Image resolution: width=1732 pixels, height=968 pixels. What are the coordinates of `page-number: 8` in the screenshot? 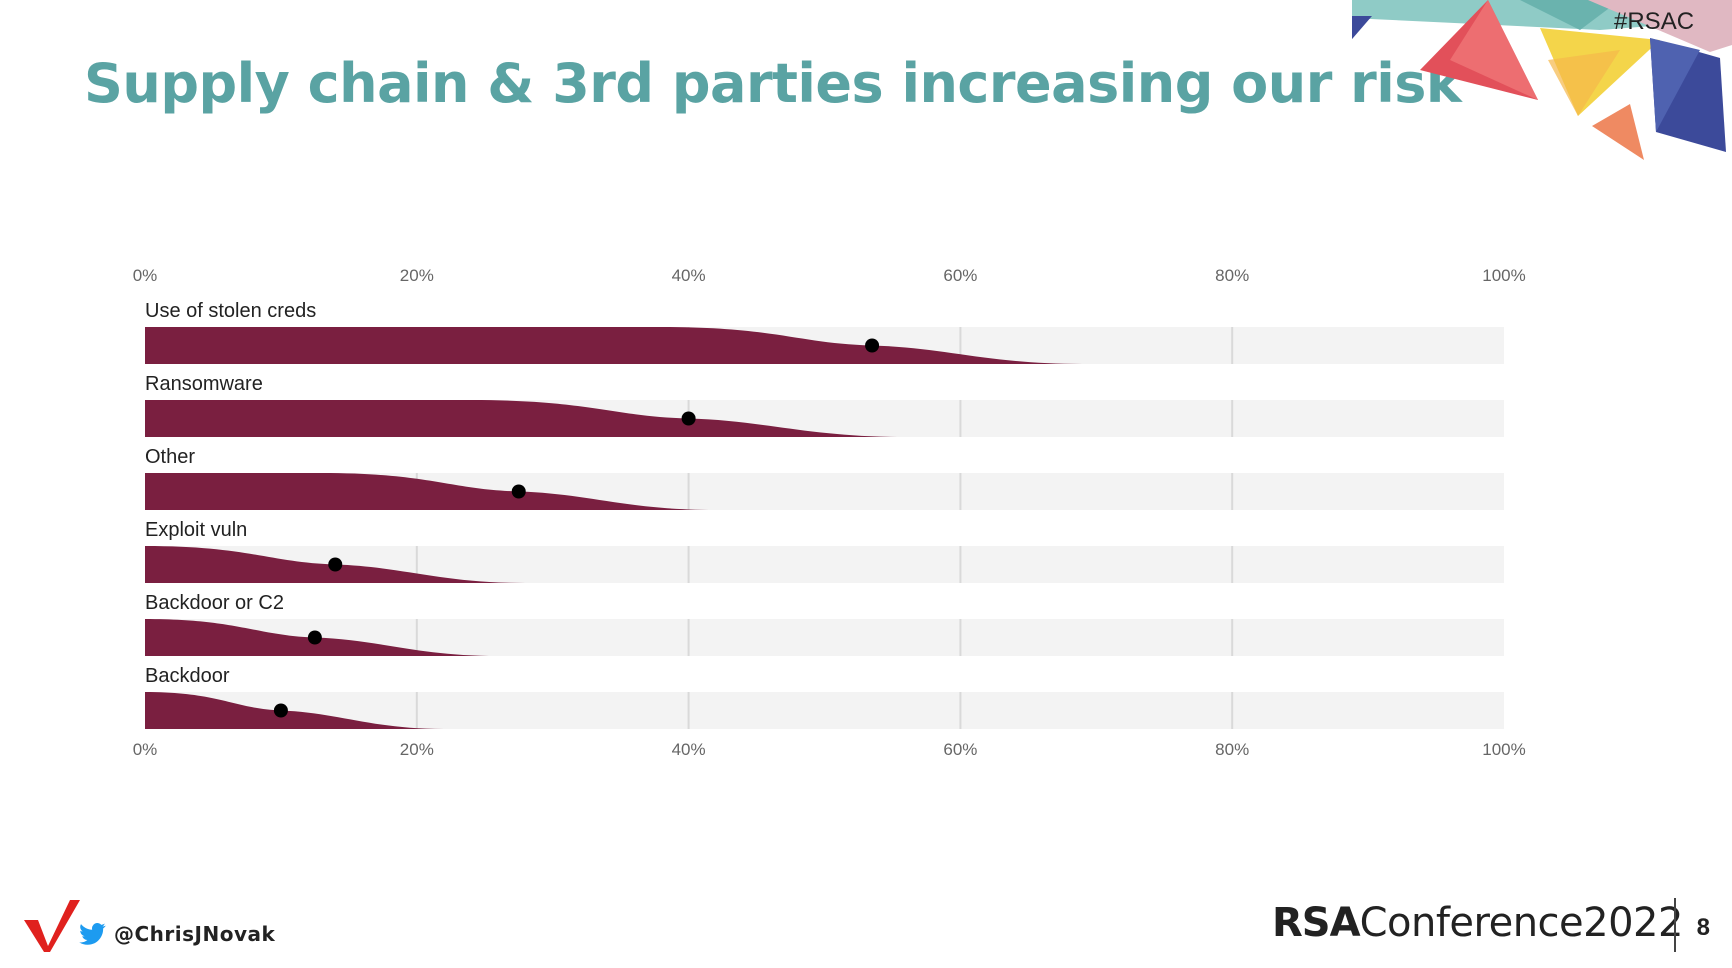 It's located at (1703, 927).